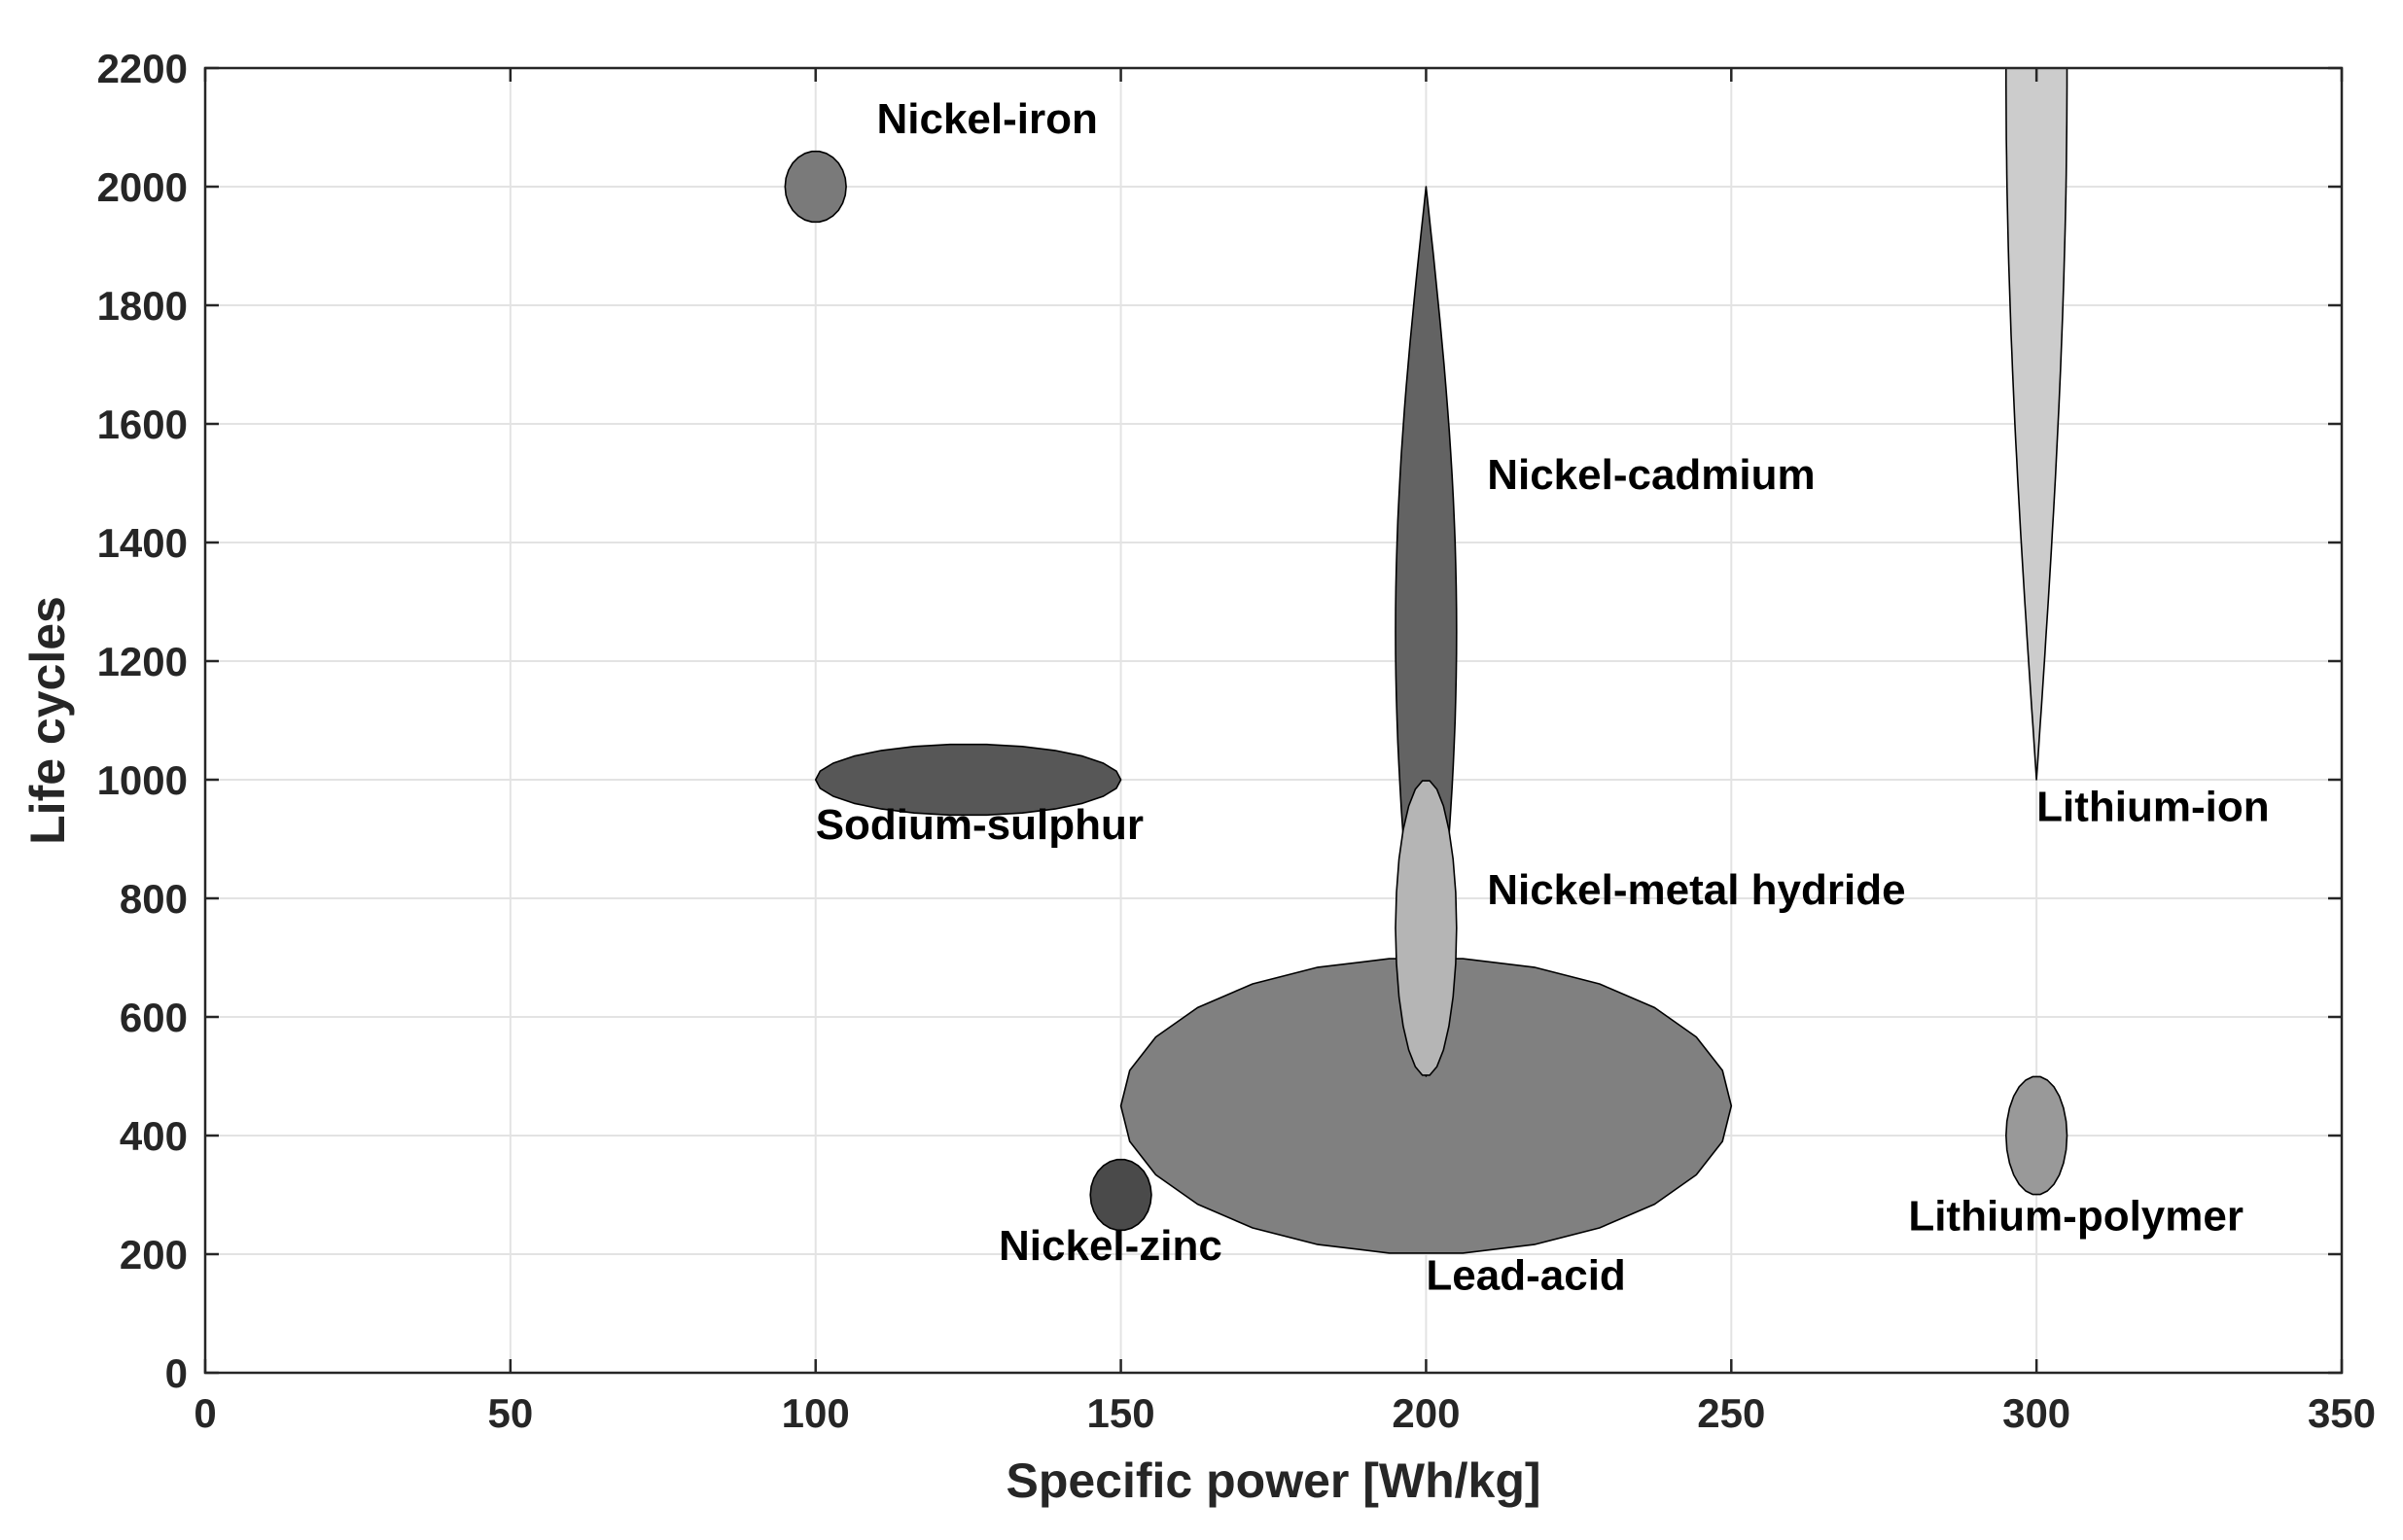 The width and height of the screenshot is (2403, 1540). Describe the element at coordinates (510, 1413) in the screenshot. I see `x-tick-label: 50` at that location.